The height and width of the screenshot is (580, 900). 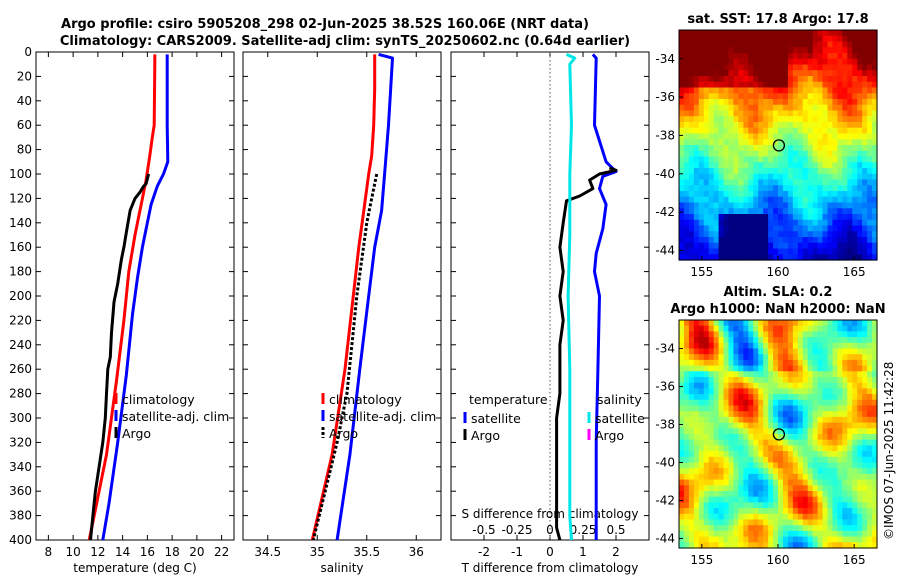 I want to click on temperature-xtick-label: 12, so click(x=97, y=552).